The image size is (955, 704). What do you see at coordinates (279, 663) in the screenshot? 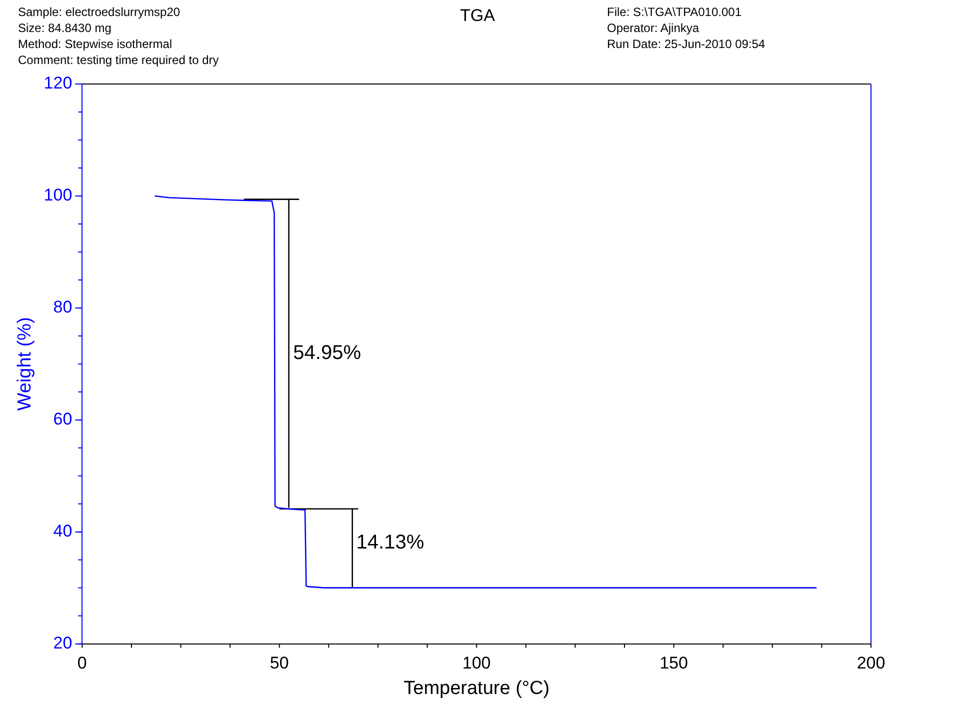
I see `x-tick-label: 50` at bounding box center [279, 663].